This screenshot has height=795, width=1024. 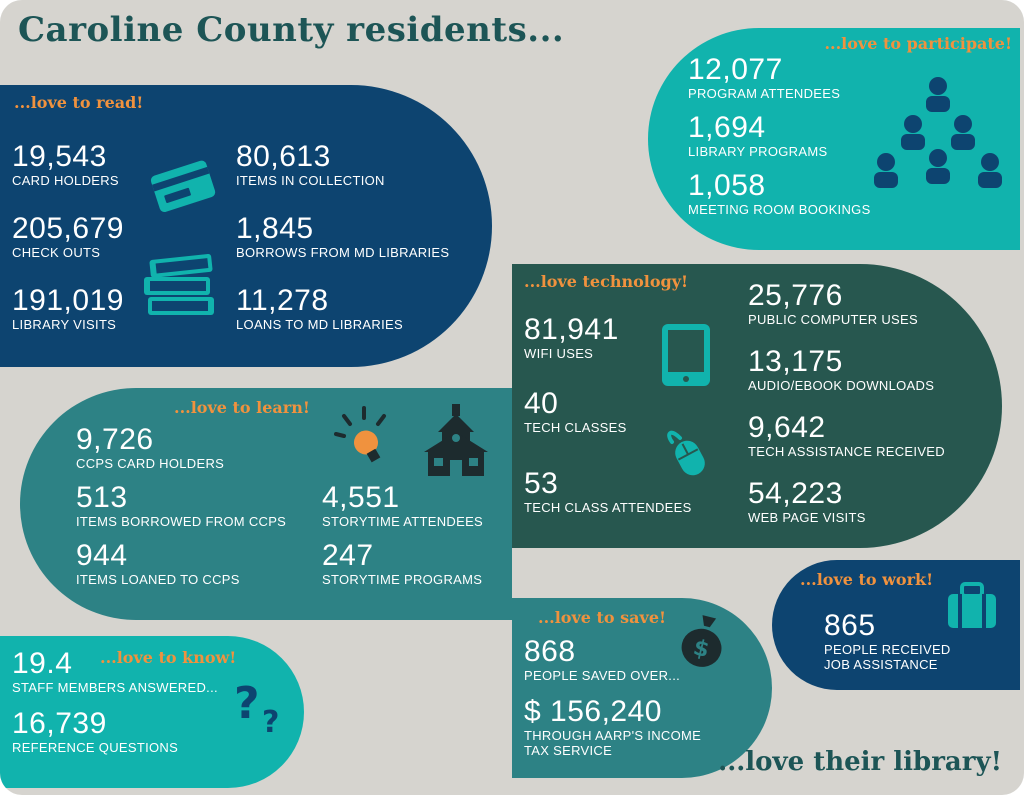 What do you see at coordinates (686, 355) in the screenshot?
I see `tablet-icon` at bounding box center [686, 355].